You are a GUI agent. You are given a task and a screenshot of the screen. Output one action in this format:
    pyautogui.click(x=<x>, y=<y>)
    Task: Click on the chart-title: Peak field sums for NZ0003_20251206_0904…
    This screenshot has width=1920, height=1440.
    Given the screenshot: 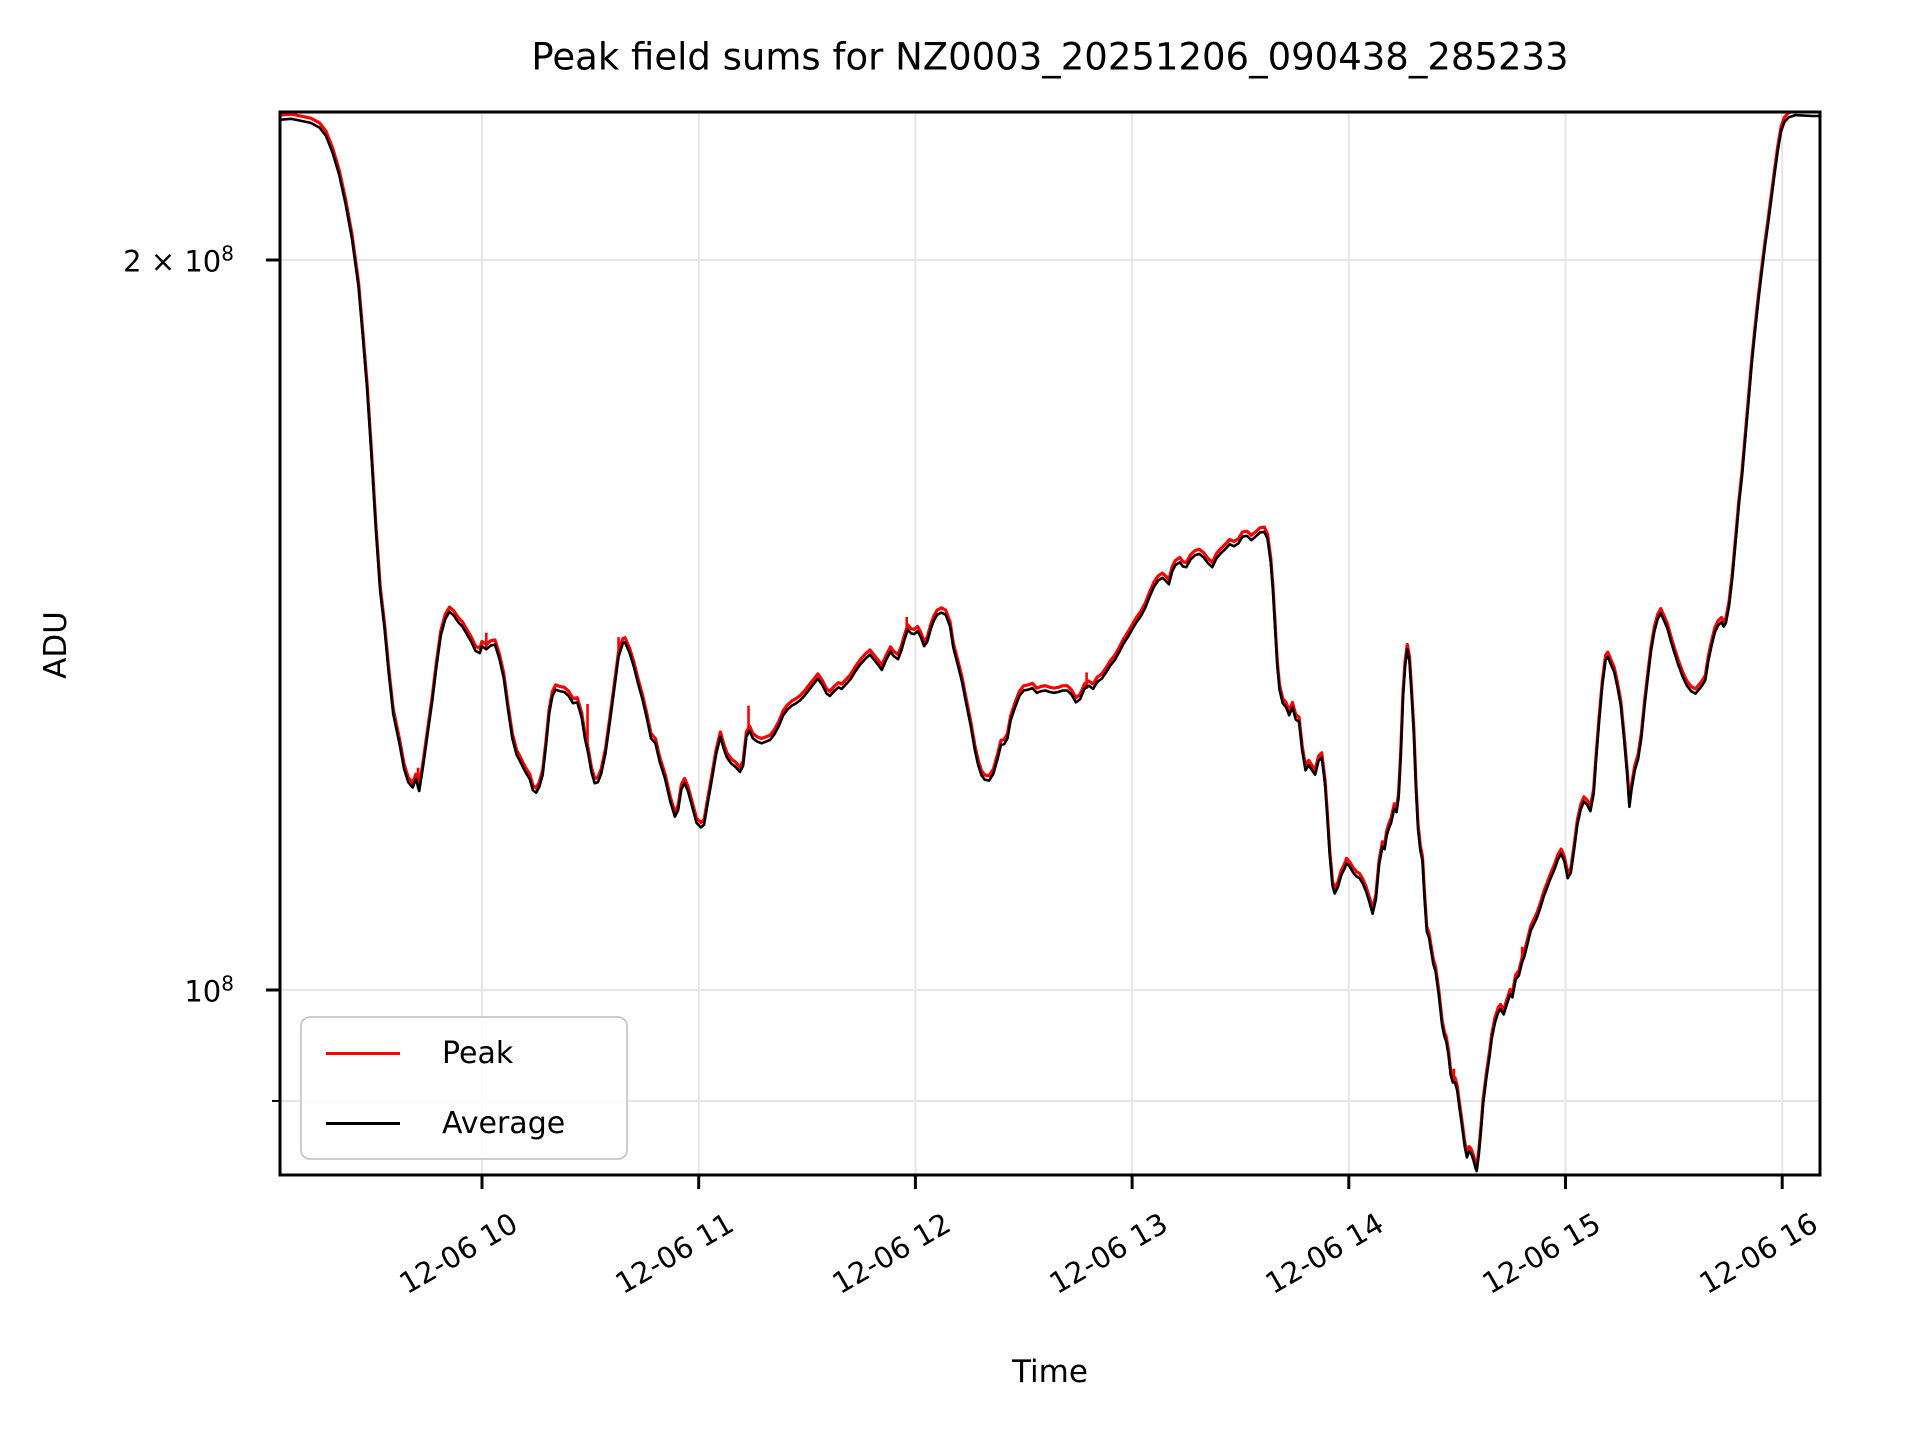 What is the action you would take?
    pyautogui.click(x=1050, y=57)
    